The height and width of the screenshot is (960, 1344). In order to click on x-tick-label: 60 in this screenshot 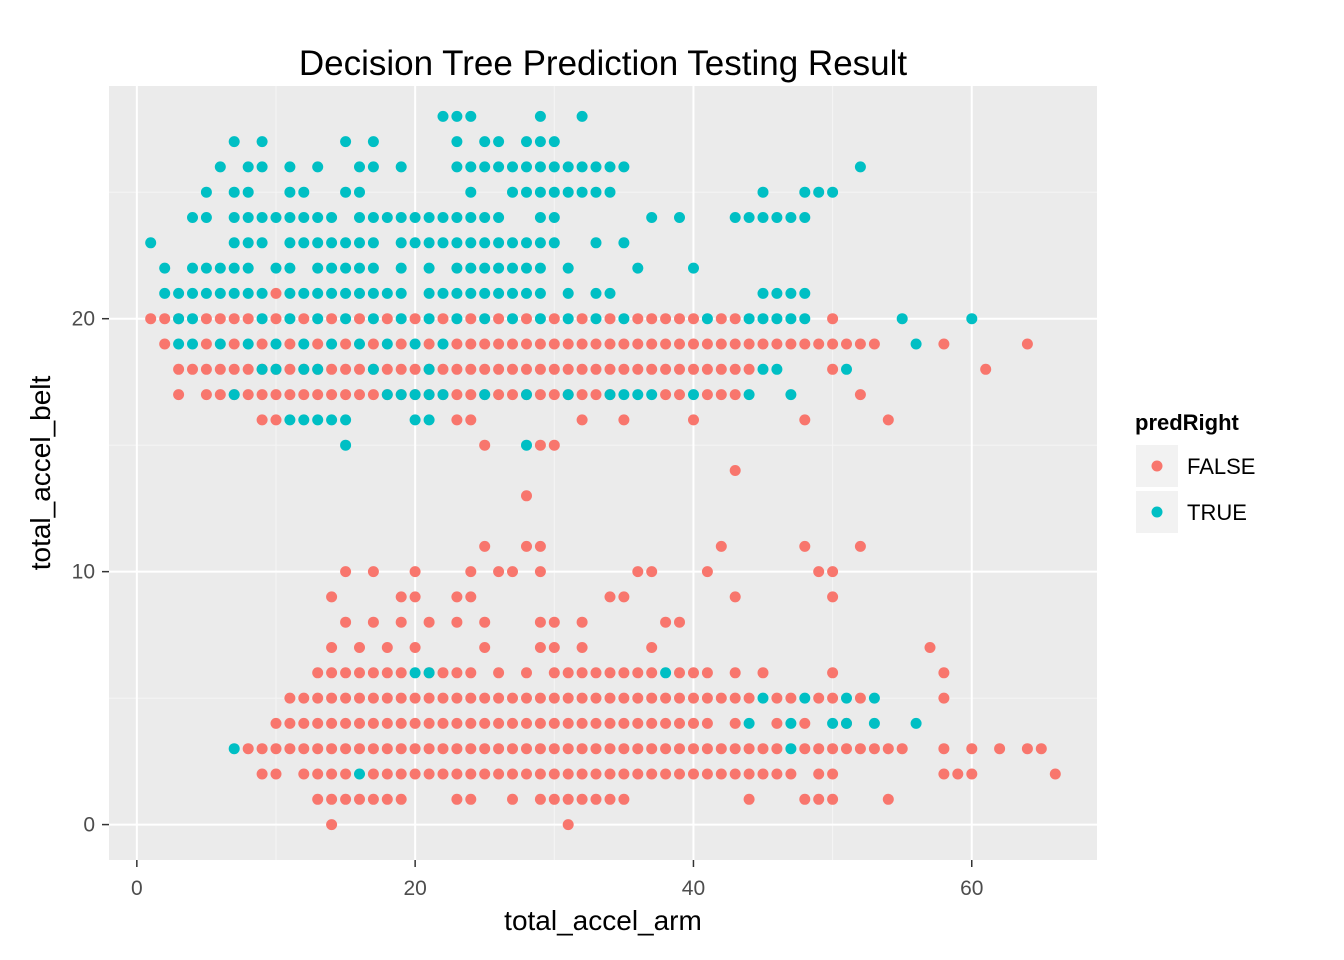, I will do `click(971, 888)`.